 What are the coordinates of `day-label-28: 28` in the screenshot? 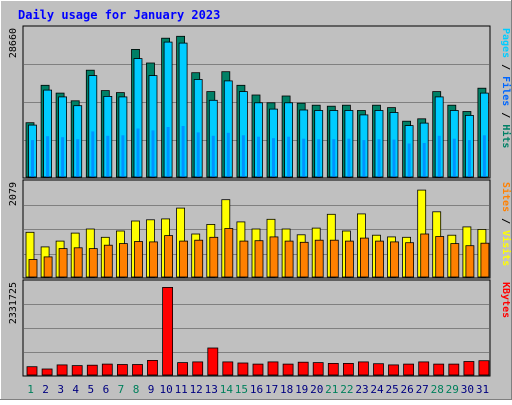 It's located at (437, 389).